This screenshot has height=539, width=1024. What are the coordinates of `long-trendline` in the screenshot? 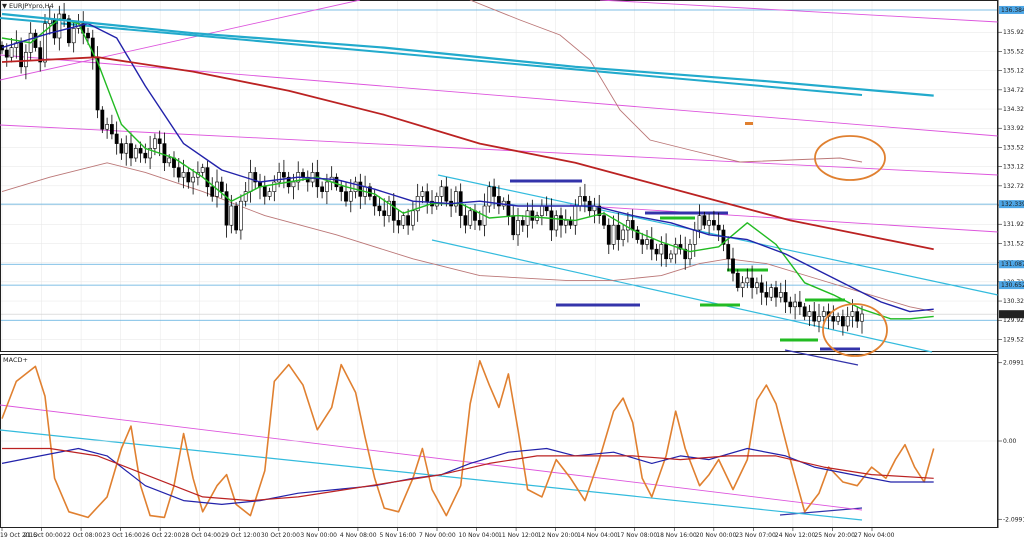 It's located at (431, 56).